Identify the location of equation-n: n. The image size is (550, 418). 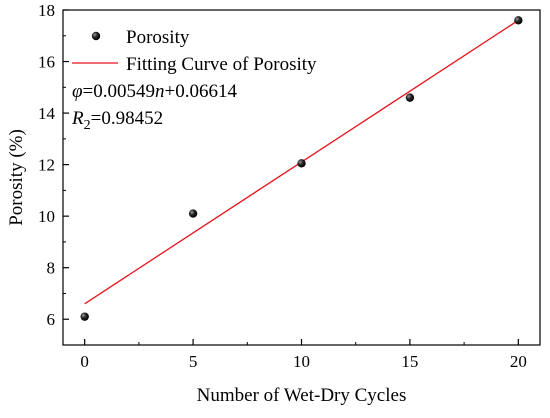
(160, 91).